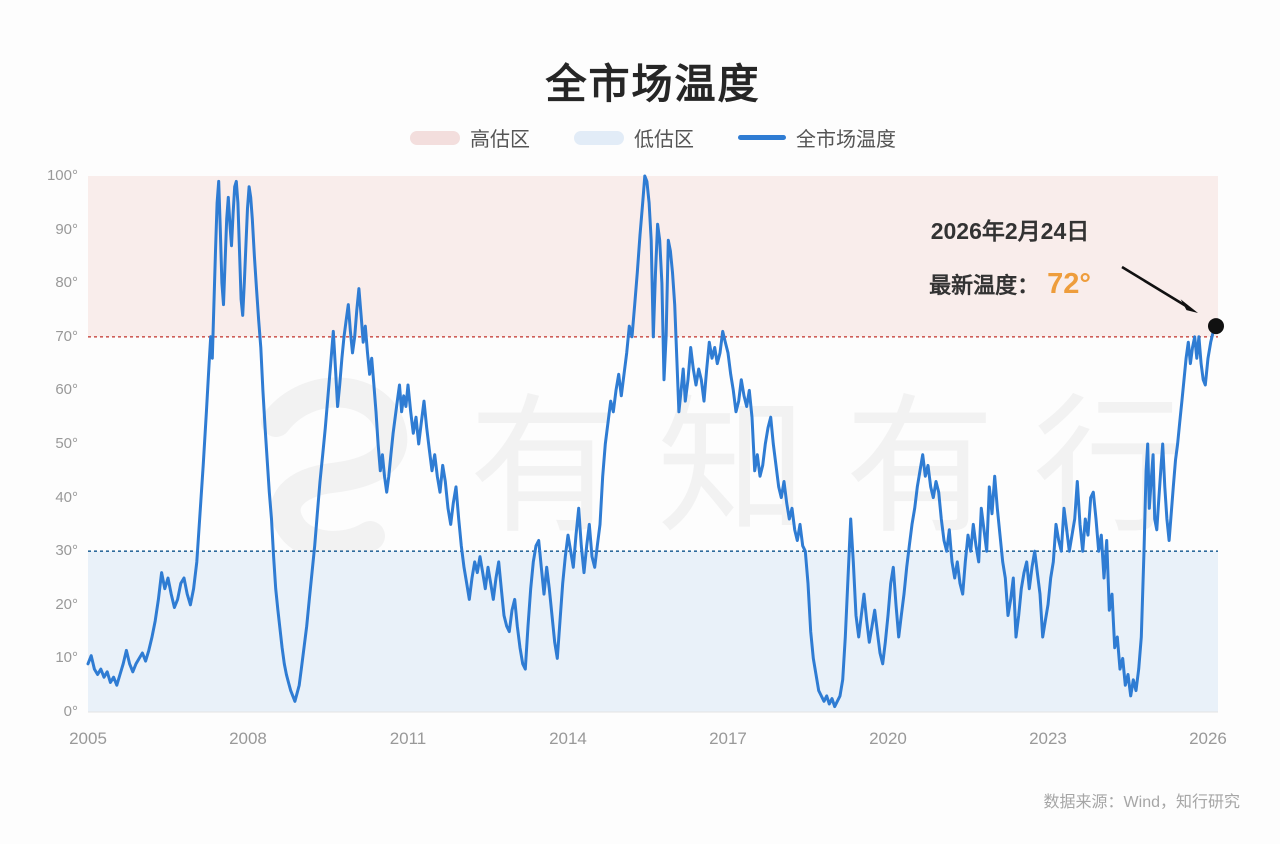 The width and height of the screenshot is (1280, 844). What do you see at coordinates (599, 137) in the screenshot?
I see `undervalued-band-swatch` at bounding box center [599, 137].